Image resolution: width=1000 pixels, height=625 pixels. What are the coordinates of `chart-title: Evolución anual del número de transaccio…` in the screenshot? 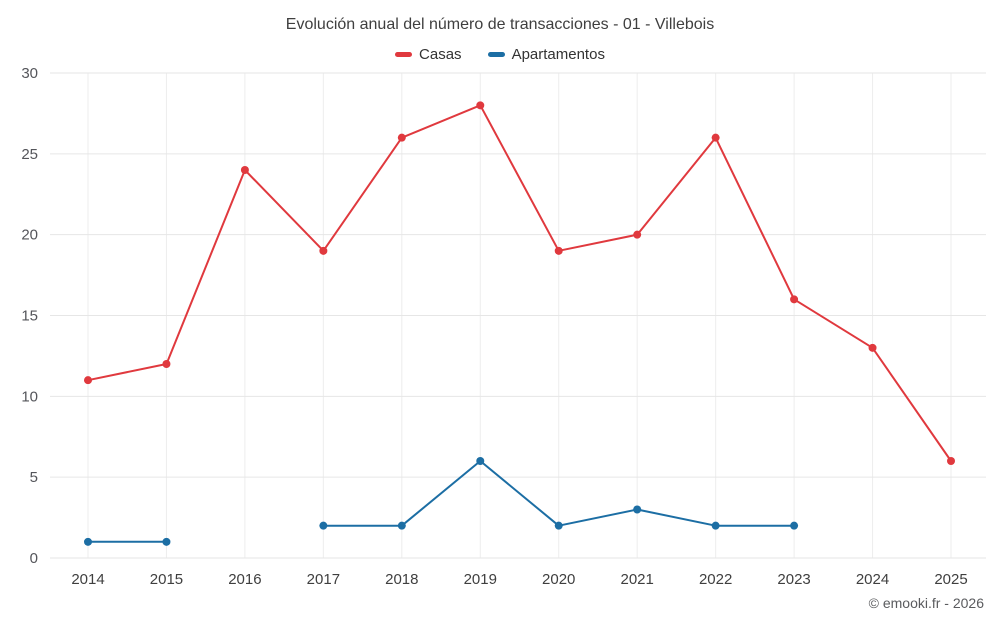 It's located at (500, 24).